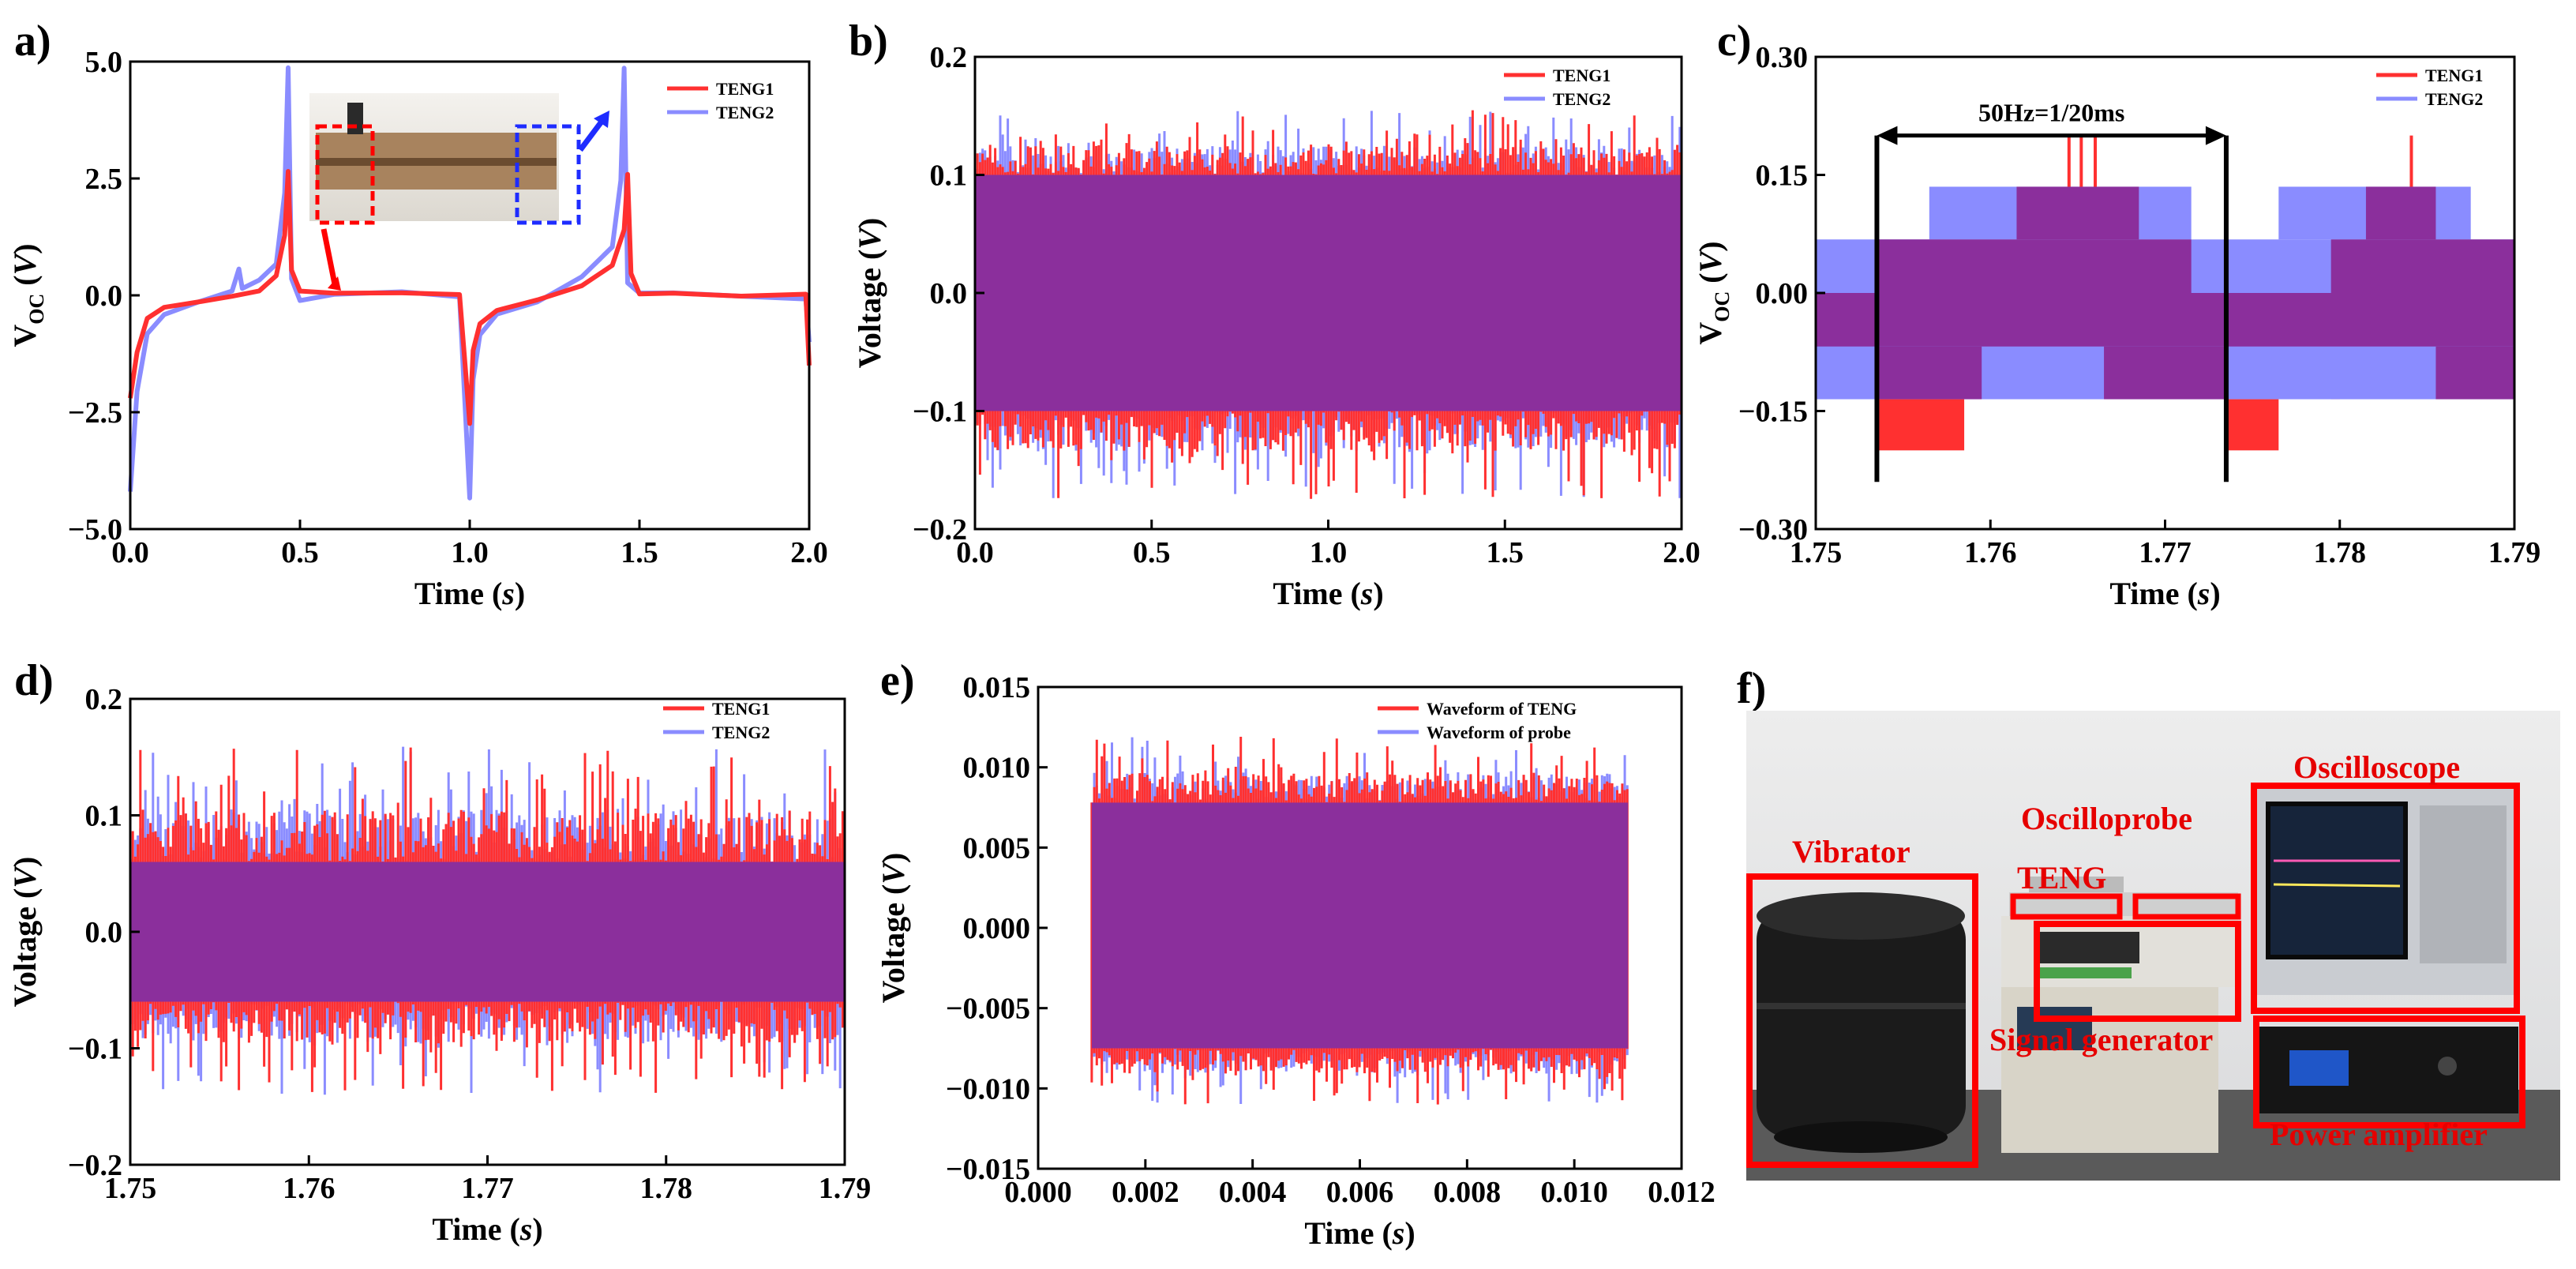 Image resolution: width=2576 pixels, height=1269 pixels. Describe the element at coordinates (1329, 552) in the screenshot. I see `x-tick-label: 1.0` at that location.